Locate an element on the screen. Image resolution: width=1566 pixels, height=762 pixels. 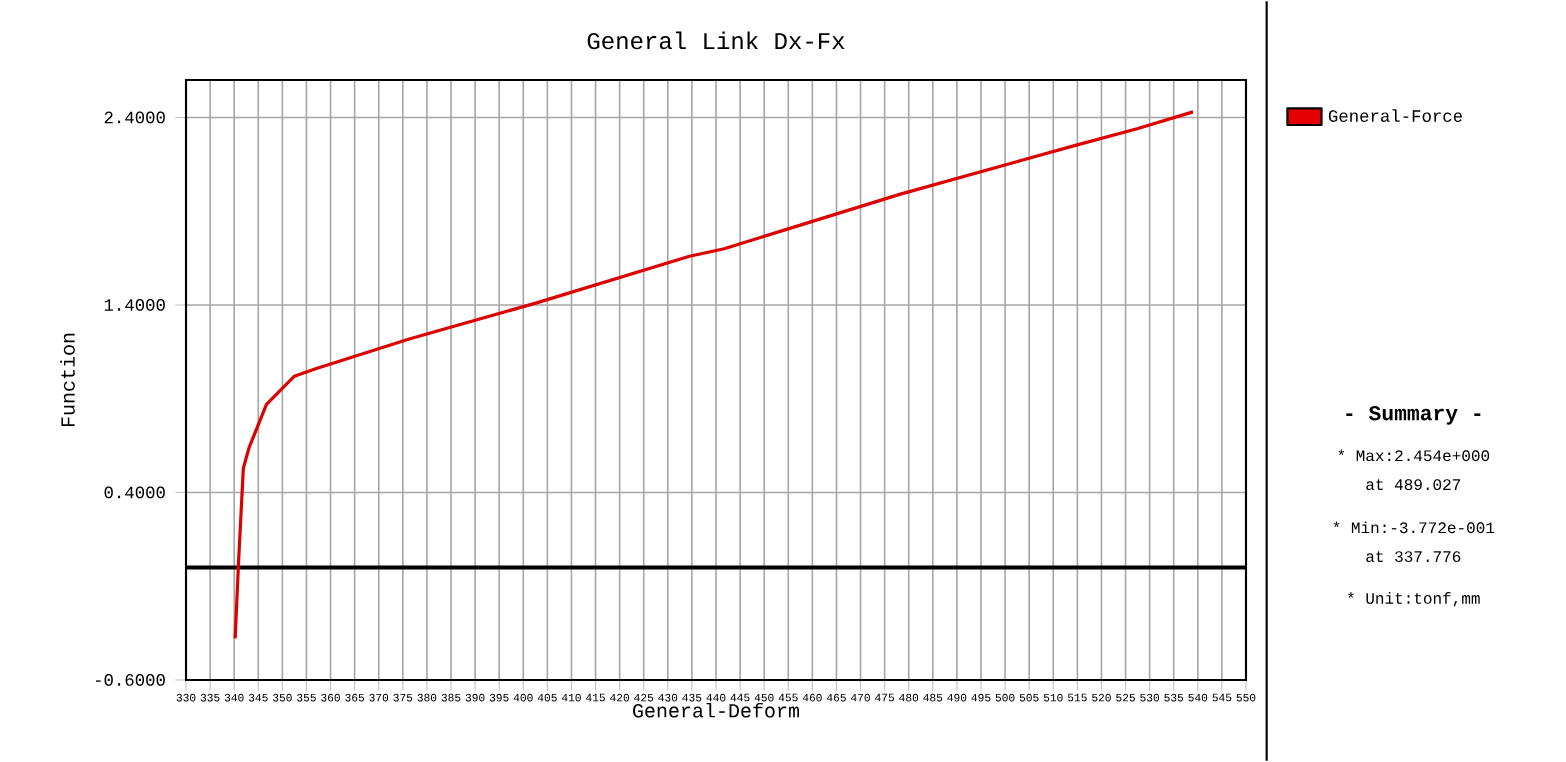
text: * Min:-3.772e-001 is located at coordinates (1414, 527).